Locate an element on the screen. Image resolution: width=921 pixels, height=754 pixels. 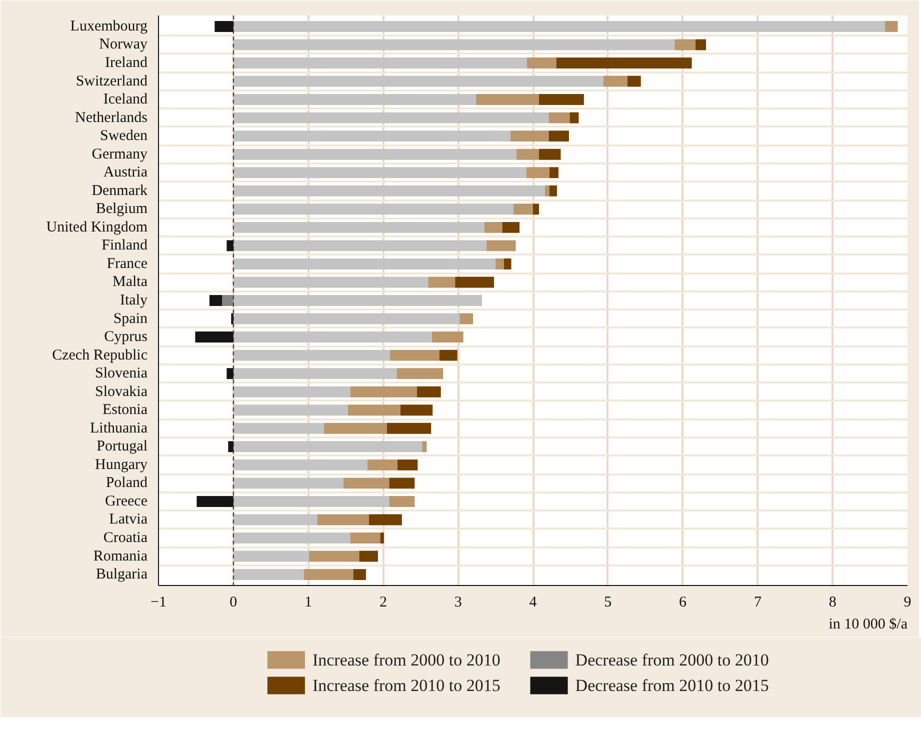
y-tick-label: Czech Republic is located at coordinates (100, 355).